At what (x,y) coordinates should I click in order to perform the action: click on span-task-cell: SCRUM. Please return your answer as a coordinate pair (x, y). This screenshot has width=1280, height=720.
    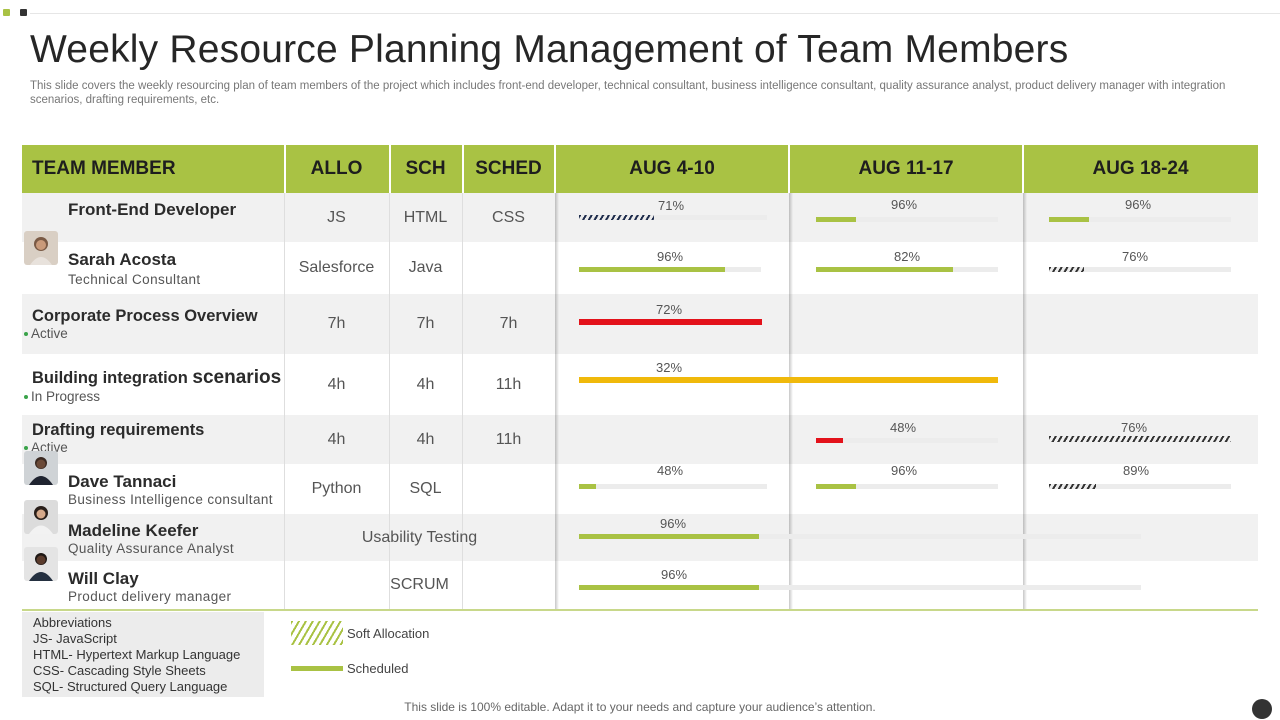
    Looking at the image, I should click on (419, 584).